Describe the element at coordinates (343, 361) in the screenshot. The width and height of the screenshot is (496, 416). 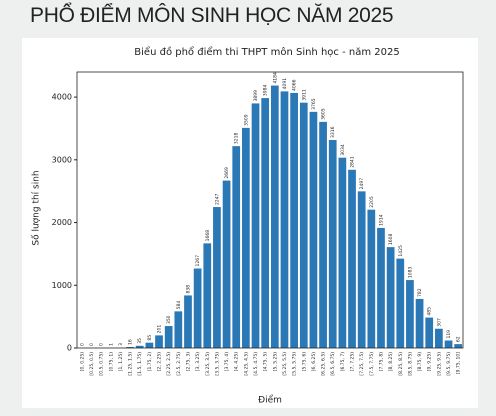
I see `x-tick-label: [6.75, 7)` at that location.